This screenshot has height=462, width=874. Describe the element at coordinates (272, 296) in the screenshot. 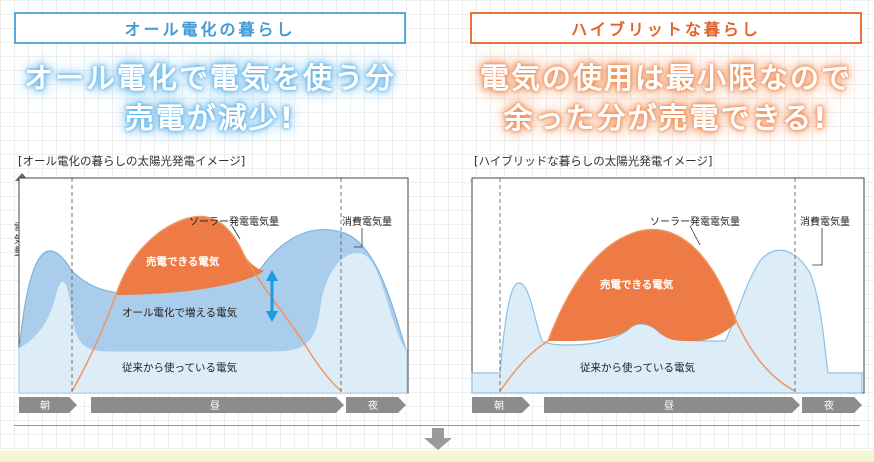

I see `increase-double-arrow-icon` at that location.